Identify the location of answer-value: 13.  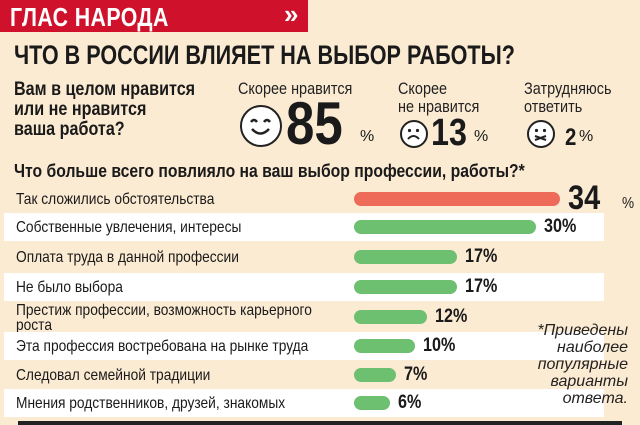
(449, 133).